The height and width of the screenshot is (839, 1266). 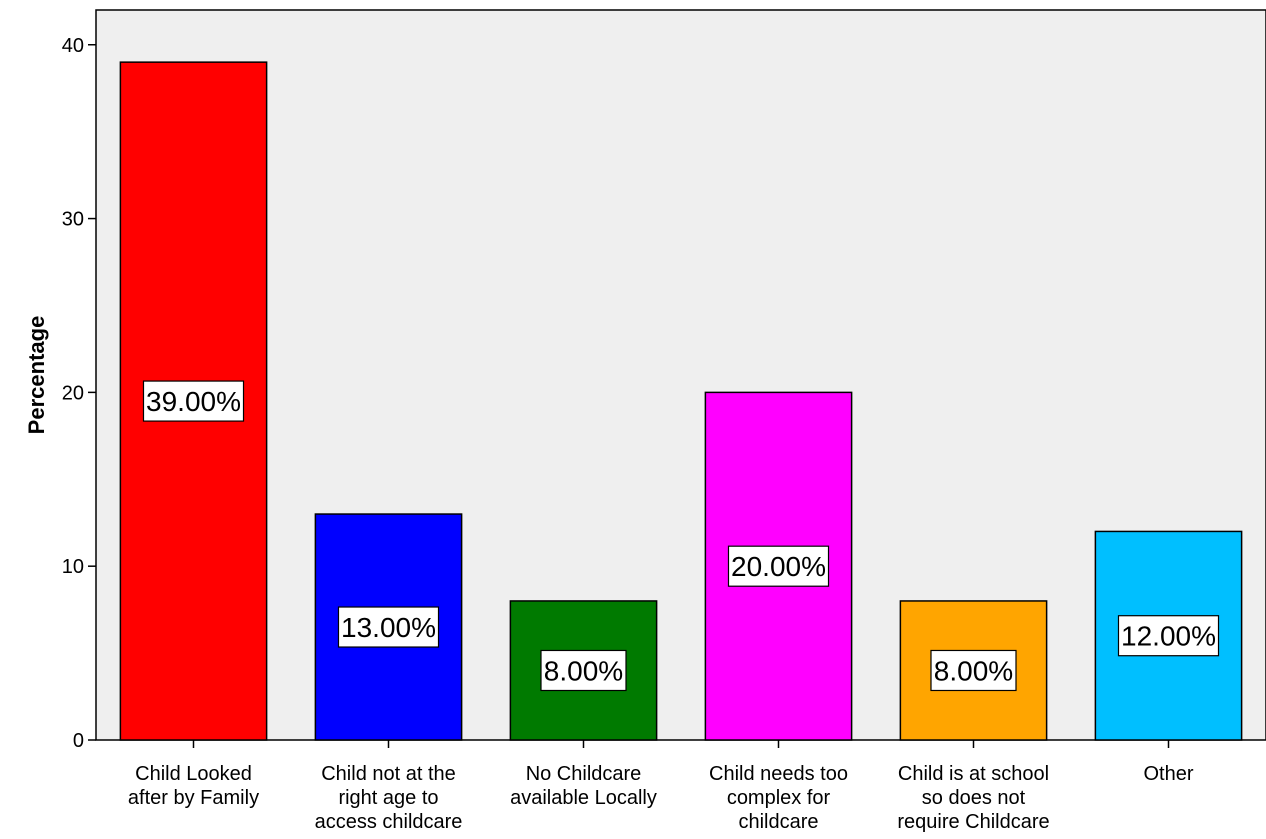 I want to click on y-tick-label: 40, so click(x=73, y=46).